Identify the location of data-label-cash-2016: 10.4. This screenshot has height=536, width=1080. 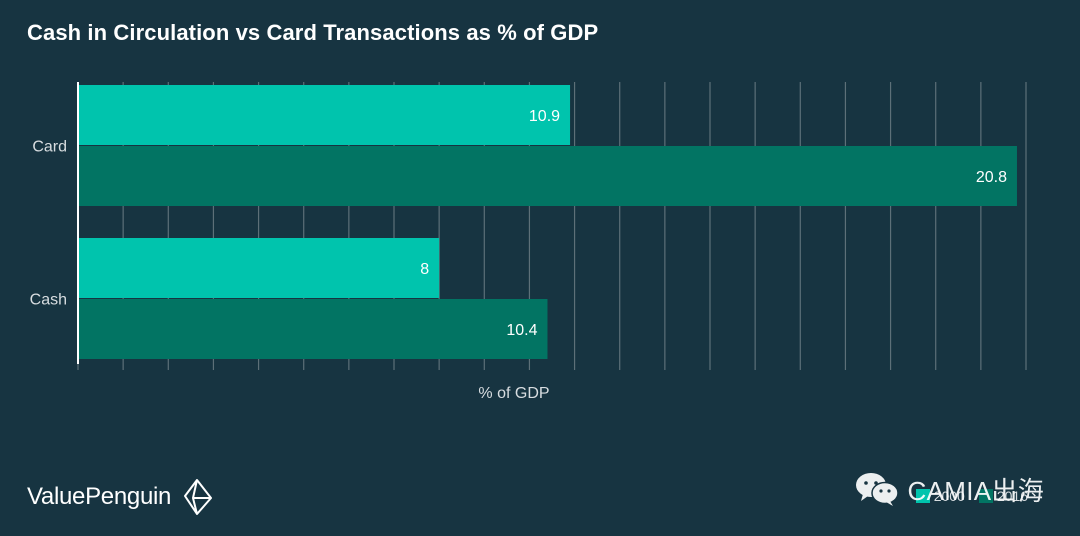
(521, 330).